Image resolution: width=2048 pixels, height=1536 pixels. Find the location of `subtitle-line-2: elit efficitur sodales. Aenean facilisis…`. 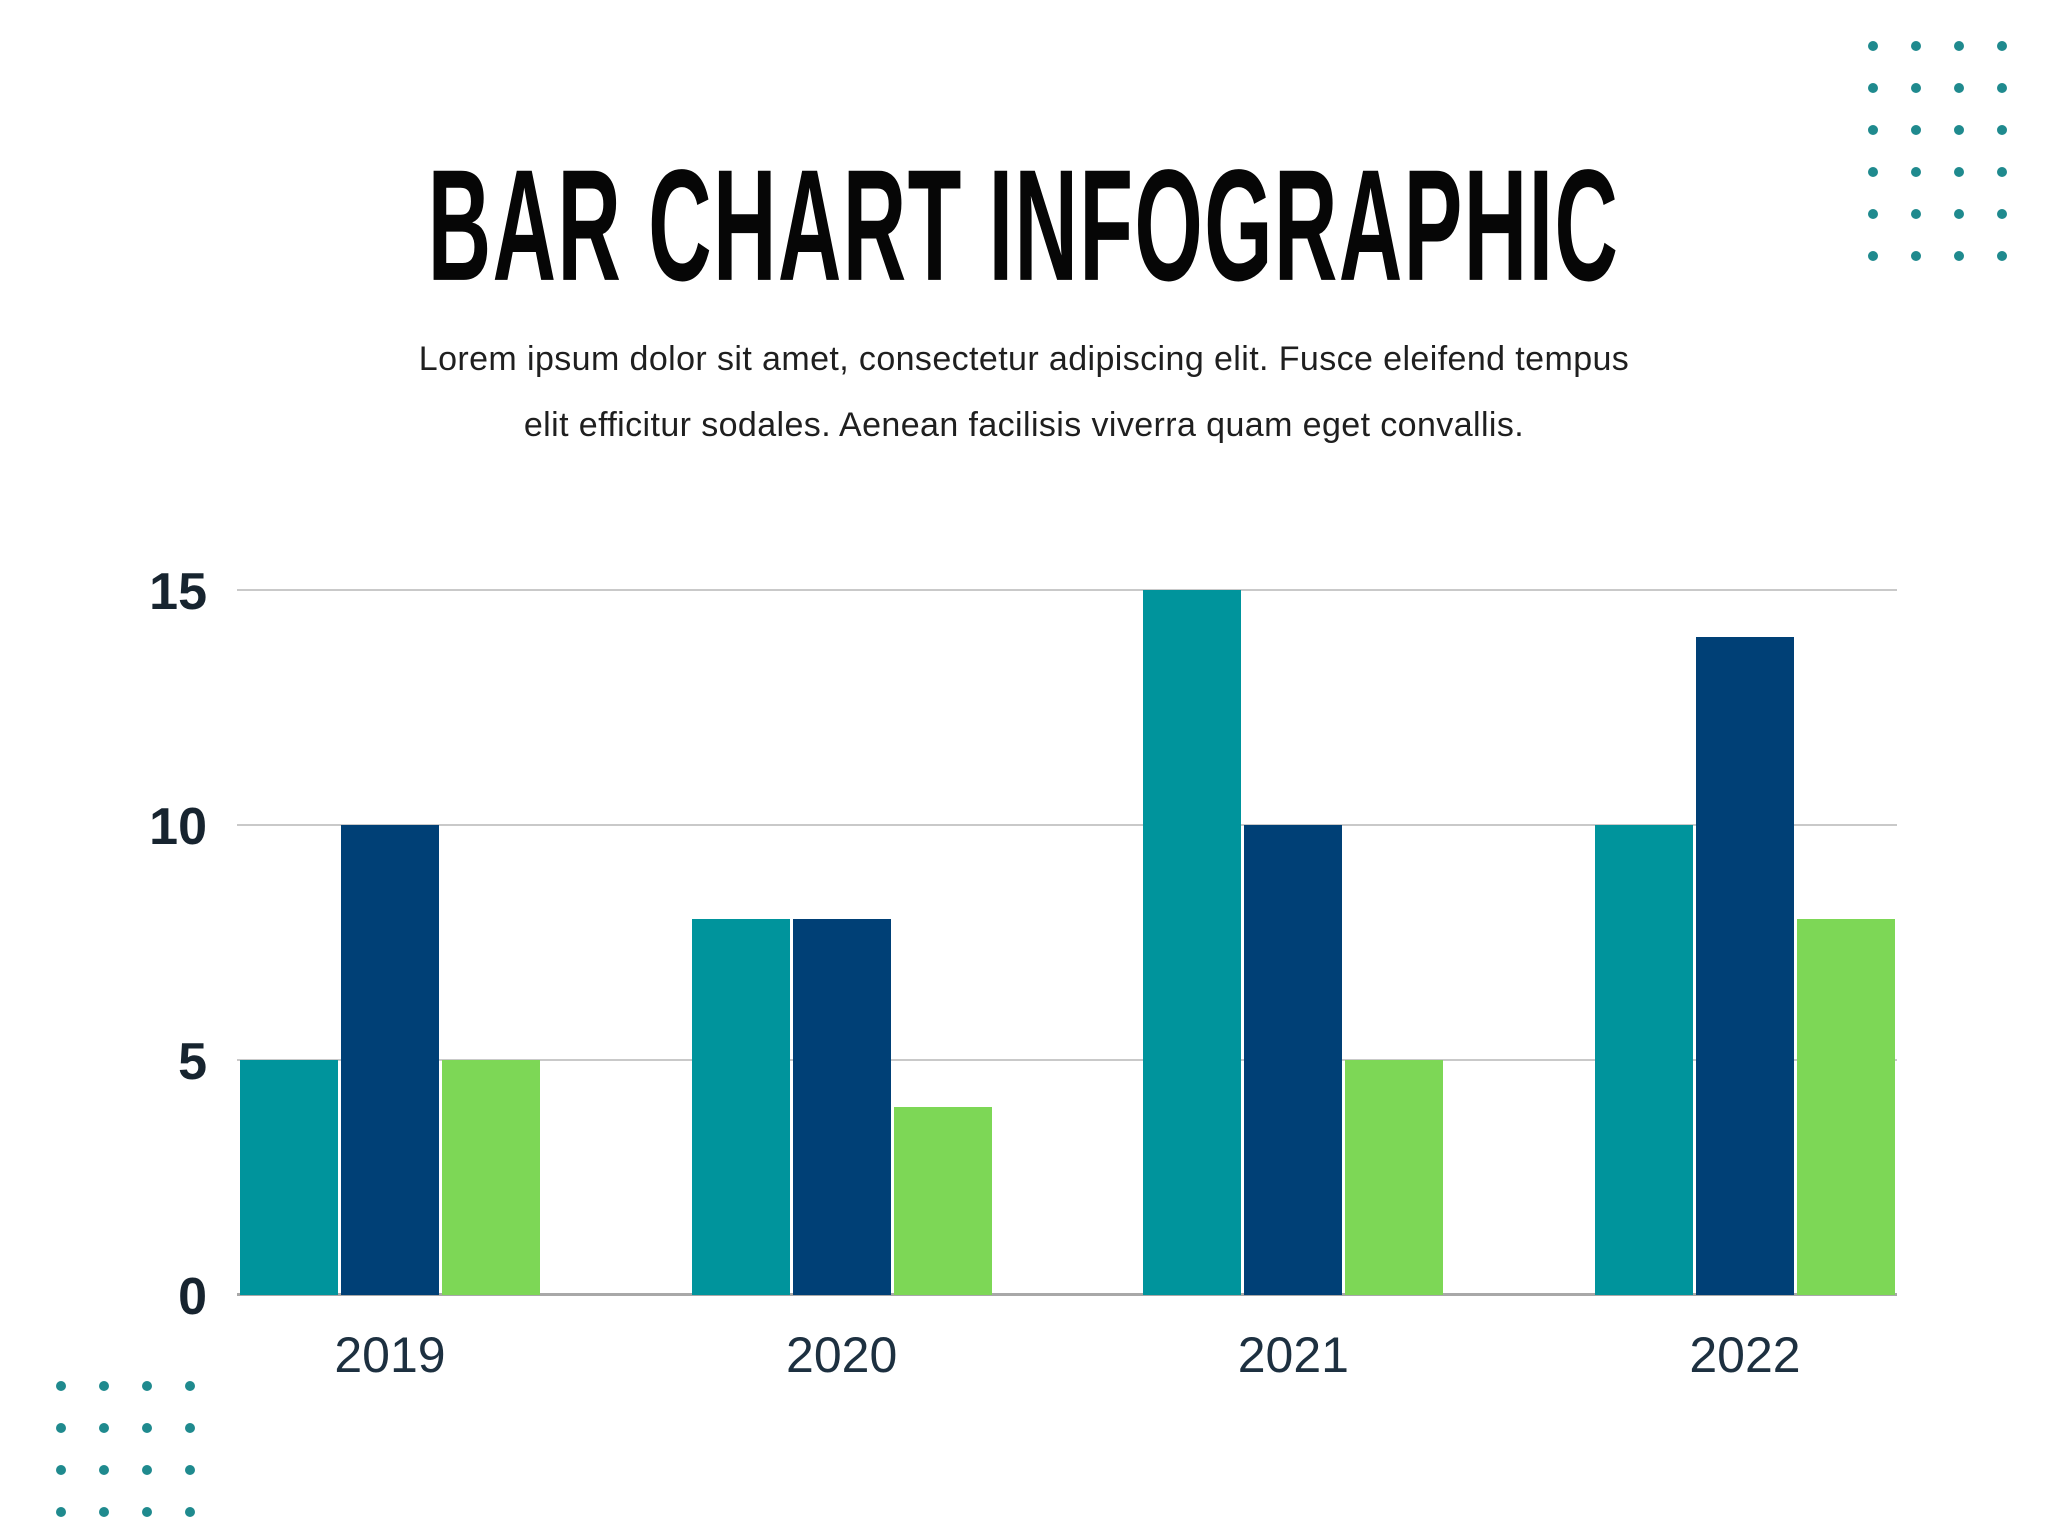

subtitle-line-2: elit efficitur sodales. Aenean facilisis… is located at coordinates (1024, 425).